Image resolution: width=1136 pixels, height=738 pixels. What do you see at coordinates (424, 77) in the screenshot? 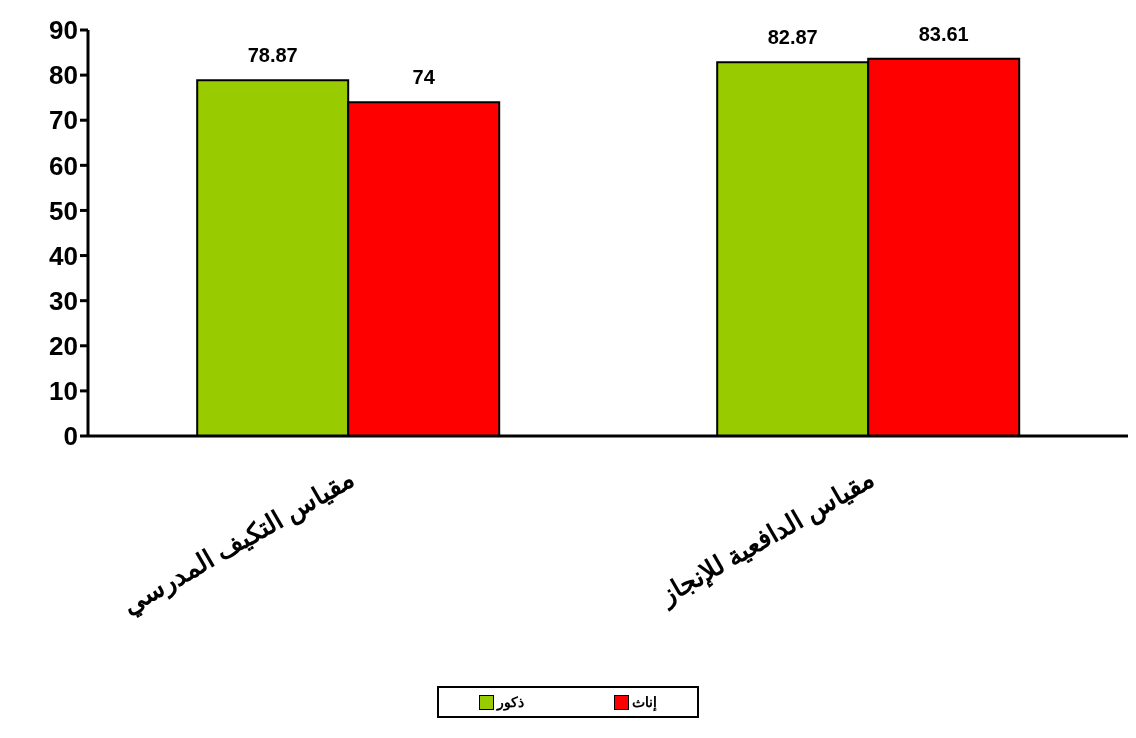
I see `data-label: 74` at bounding box center [424, 77].